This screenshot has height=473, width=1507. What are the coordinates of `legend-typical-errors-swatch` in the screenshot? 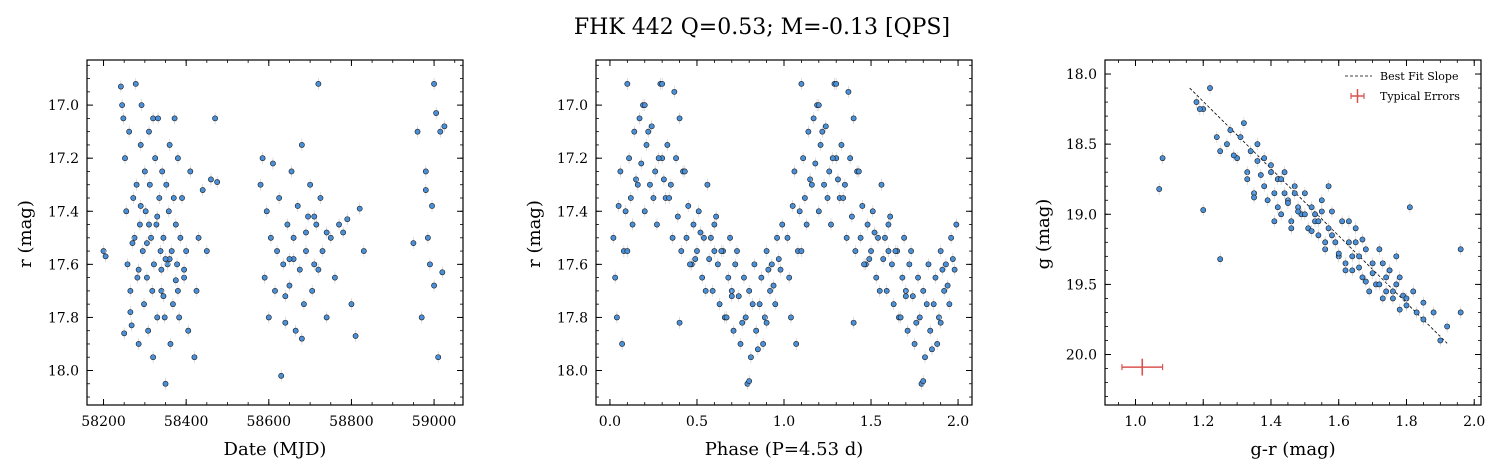 It's located at (1357, 96).